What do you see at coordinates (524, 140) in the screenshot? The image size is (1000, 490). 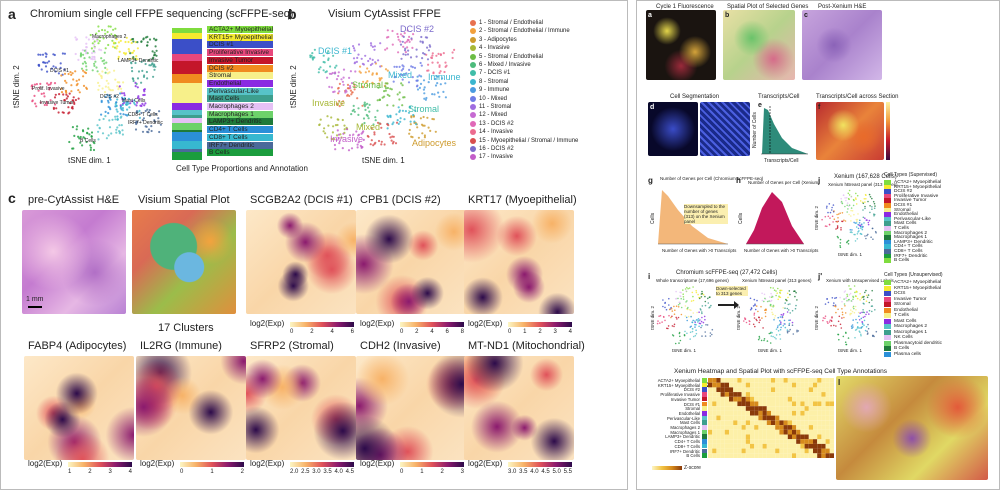 I see `visium-legend-item: 15 - Myoepithelial / Stromal / Immune` at bounding box center [524, 140].